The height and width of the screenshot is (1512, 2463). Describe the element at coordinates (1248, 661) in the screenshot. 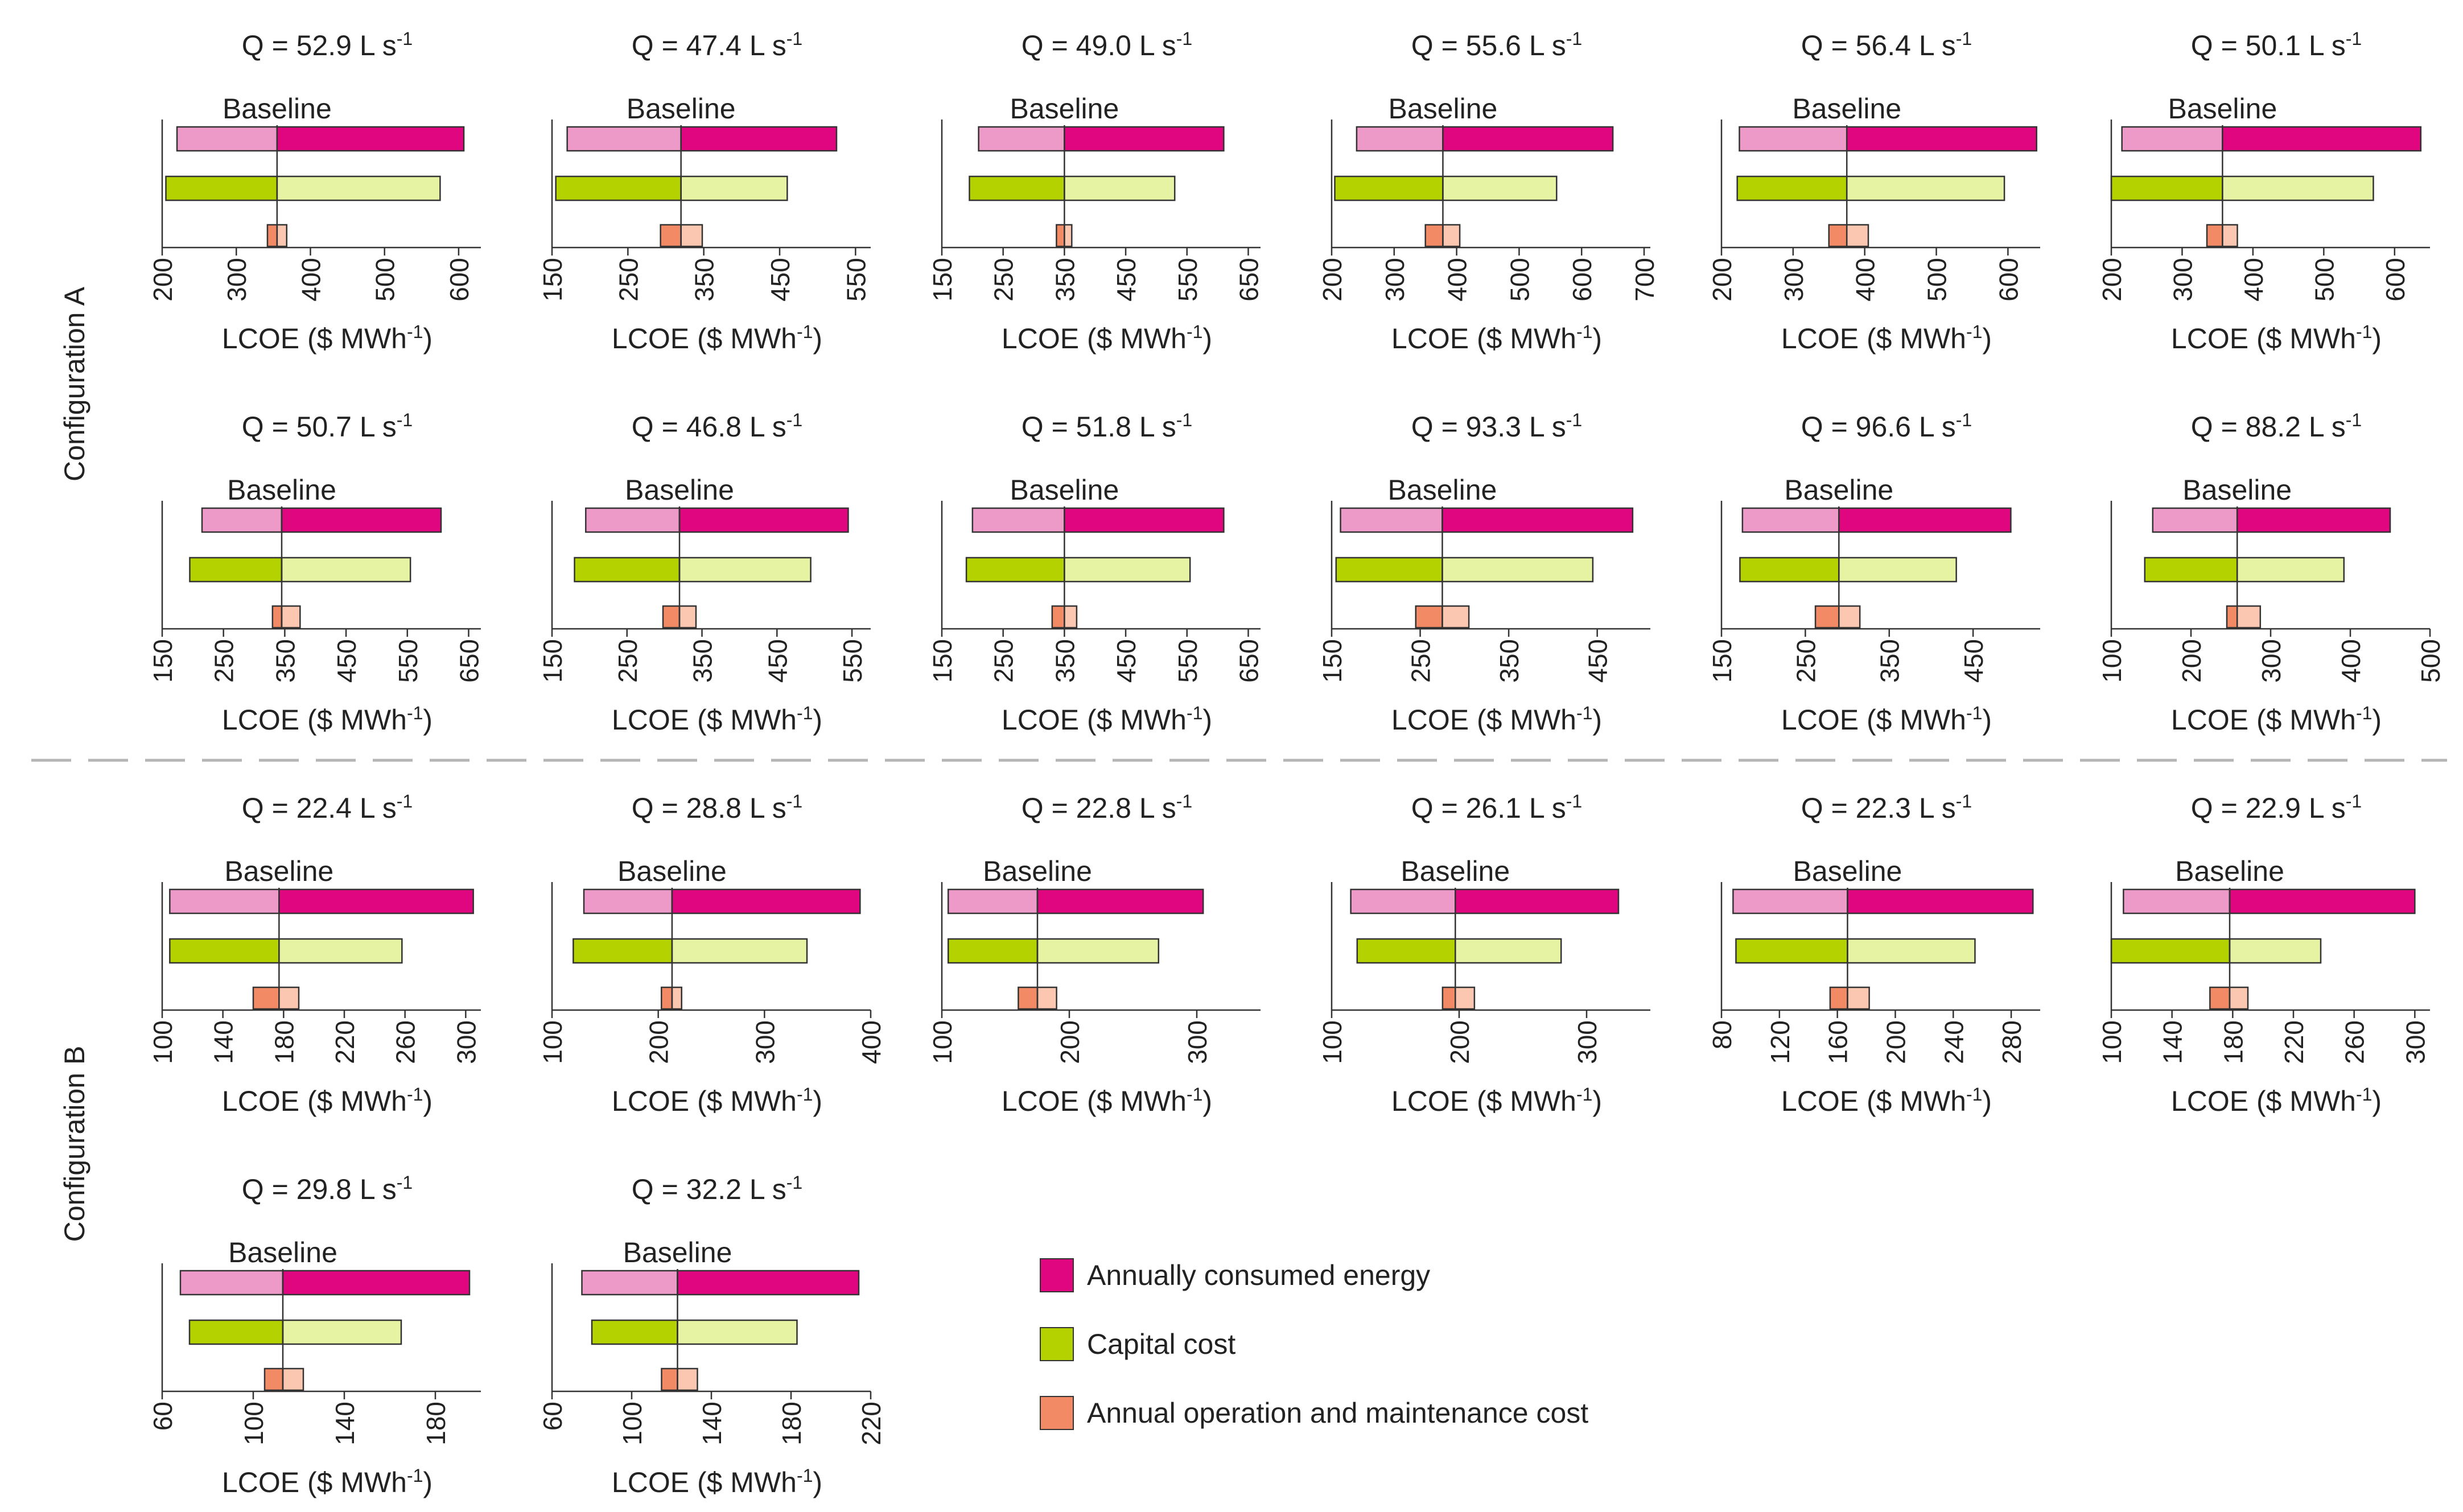

I see `x-tick-label: 650` at that location.